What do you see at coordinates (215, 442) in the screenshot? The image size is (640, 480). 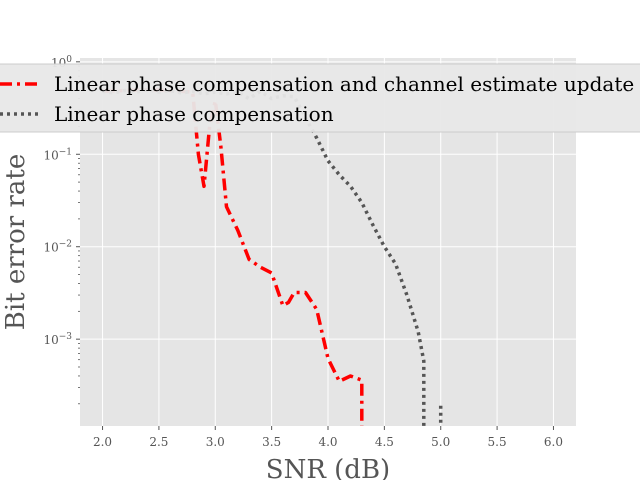 I see `x-tick-label: 3.0` at bounding box center [215, 442].